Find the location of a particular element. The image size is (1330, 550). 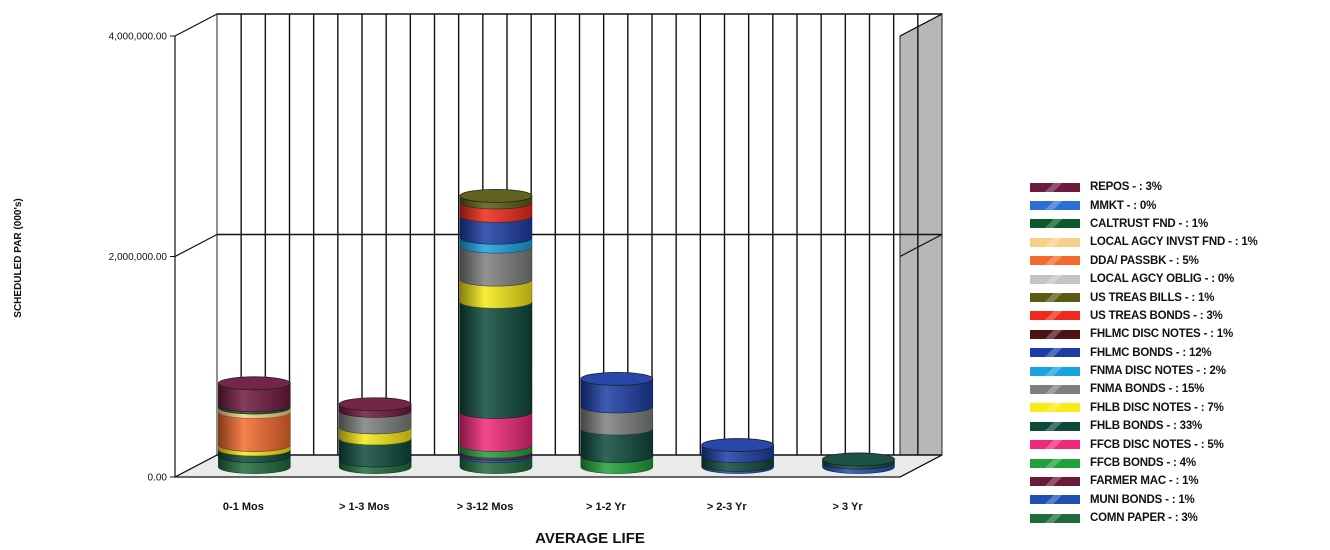

legend-label: FHLB DISC NOTES - : 7% is located at coordinates (1157, 407).